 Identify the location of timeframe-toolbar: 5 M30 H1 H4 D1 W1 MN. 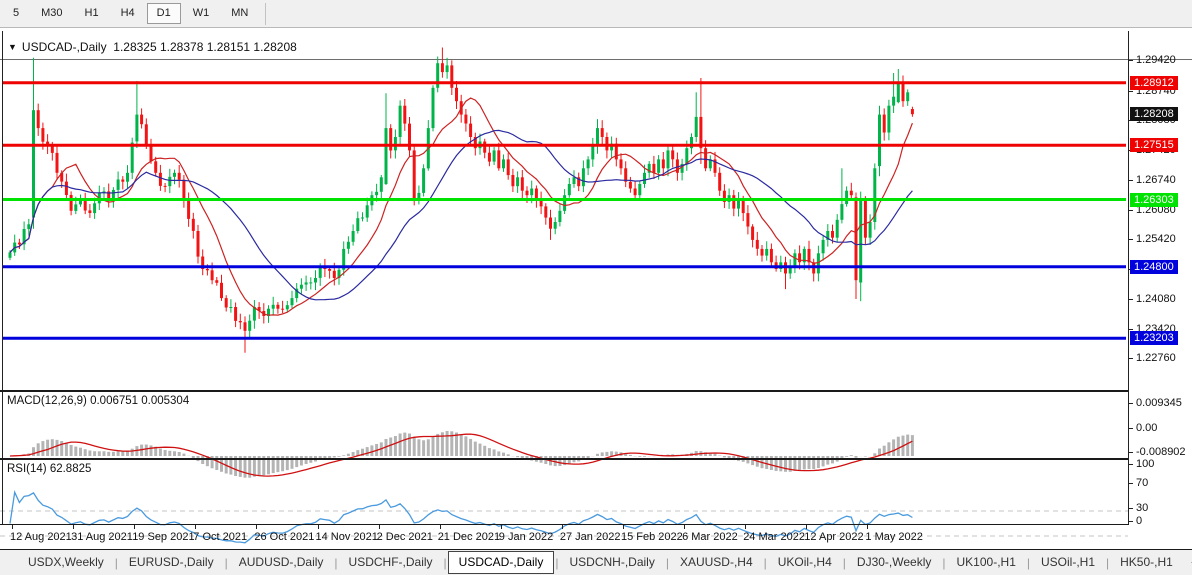
(596, 14).